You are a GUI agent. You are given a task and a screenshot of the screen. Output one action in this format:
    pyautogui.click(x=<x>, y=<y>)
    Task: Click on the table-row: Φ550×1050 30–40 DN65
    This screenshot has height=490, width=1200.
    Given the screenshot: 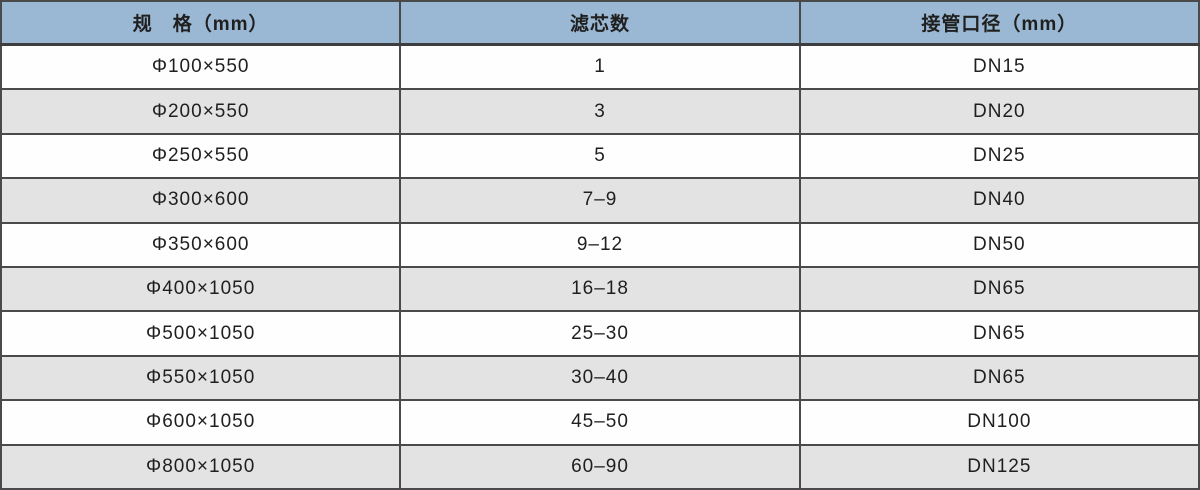 What is the action you would take?
    pyautogui.click(x=600, y=378)
    